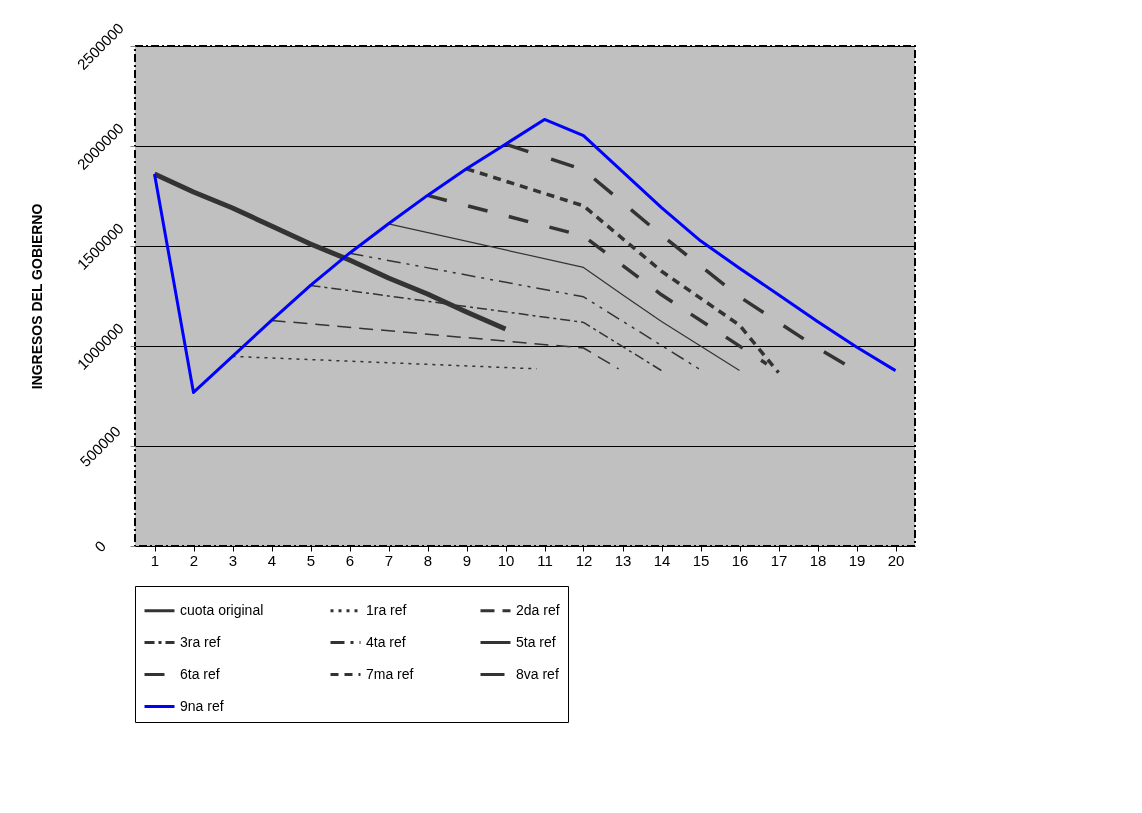  What do you see at coordinates (311, 560) in the screenshot?
I see `x-tick-label: 5` at bounding box center [311, 560].